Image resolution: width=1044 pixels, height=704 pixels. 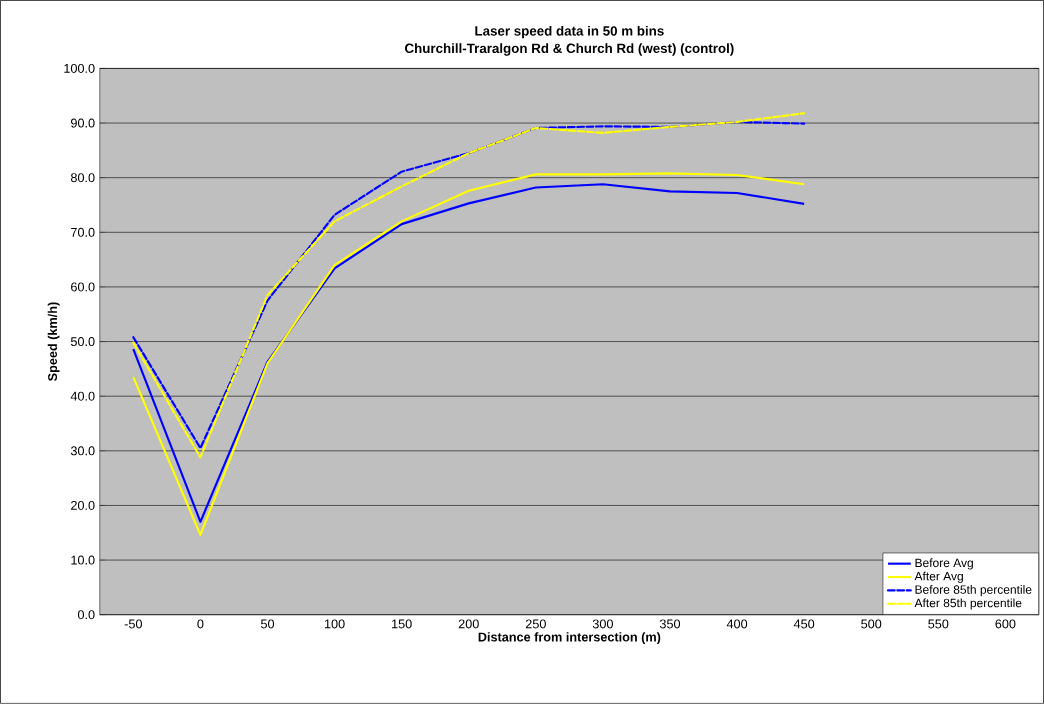 I want to click on x-tick-label: 200, so click(x=468, y=624).